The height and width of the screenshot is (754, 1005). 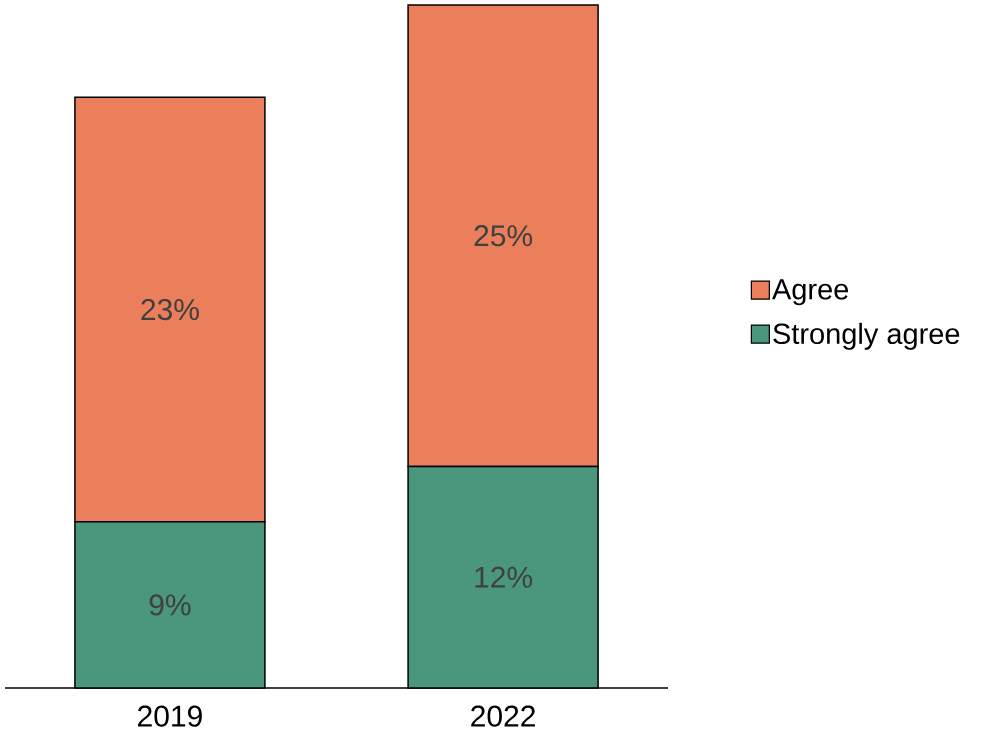 What do you see at coordinates (504, 577) in the screenshot?
I see `data-label: 12%` at bounding box center [504, 577].